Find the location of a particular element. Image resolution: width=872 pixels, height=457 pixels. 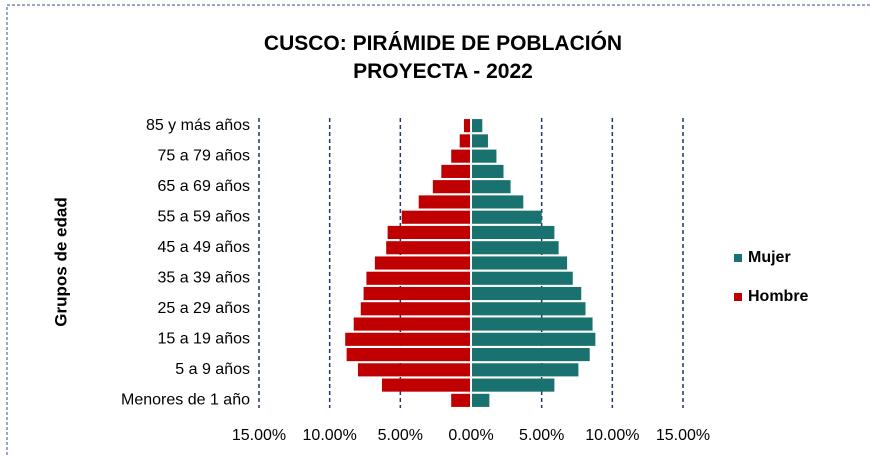

y-tick-label: 25 a 29 años is located at coordinates (203, 308).